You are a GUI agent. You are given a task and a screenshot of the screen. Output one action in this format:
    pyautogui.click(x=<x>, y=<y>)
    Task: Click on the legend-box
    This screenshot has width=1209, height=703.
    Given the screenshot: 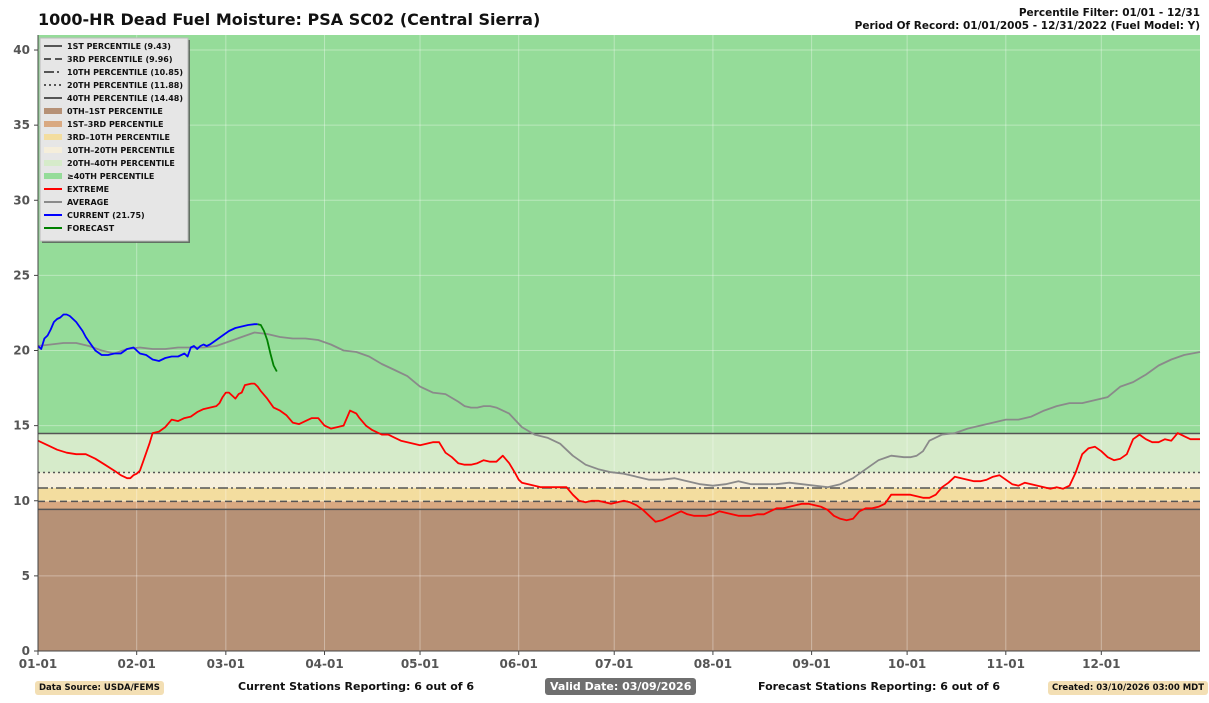 What is the action you would take?
    pyautogui.click(x=114, y=139)
    